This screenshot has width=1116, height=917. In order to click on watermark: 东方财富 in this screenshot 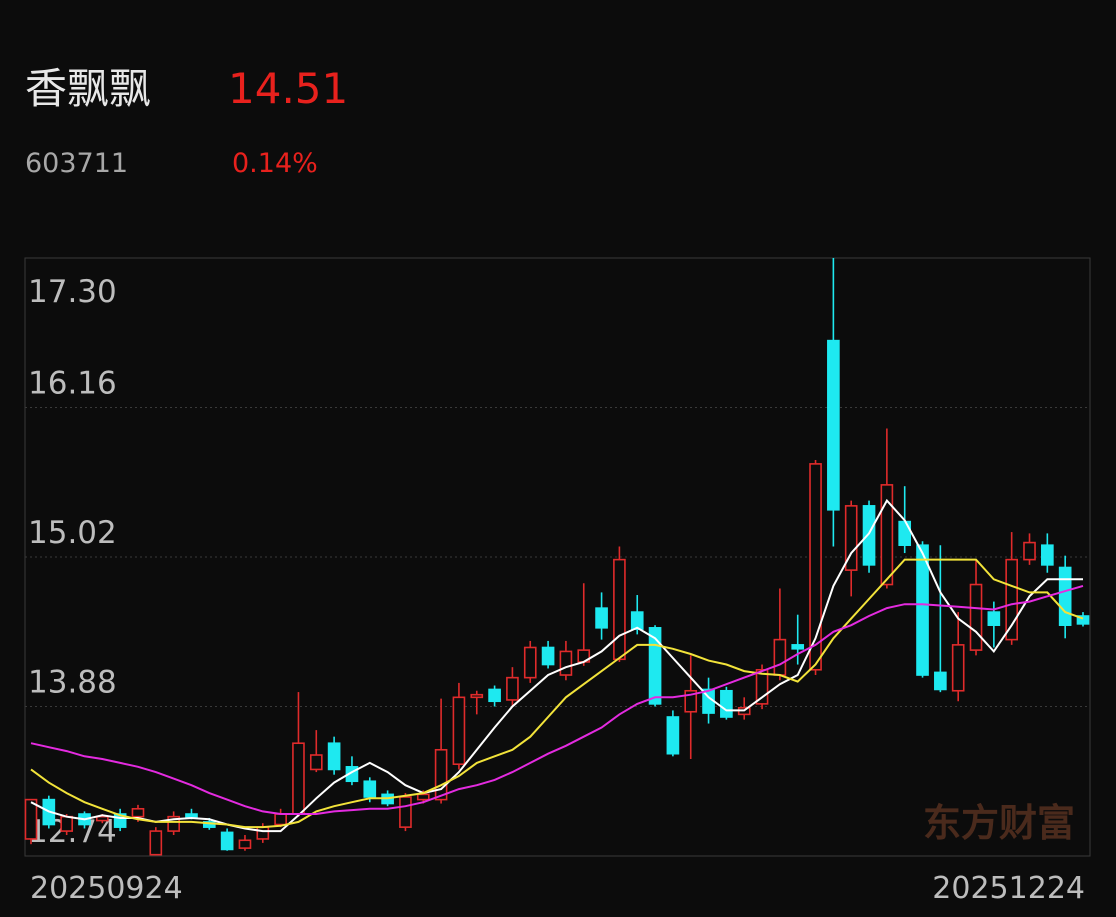, I will do `click(999, 823)`.